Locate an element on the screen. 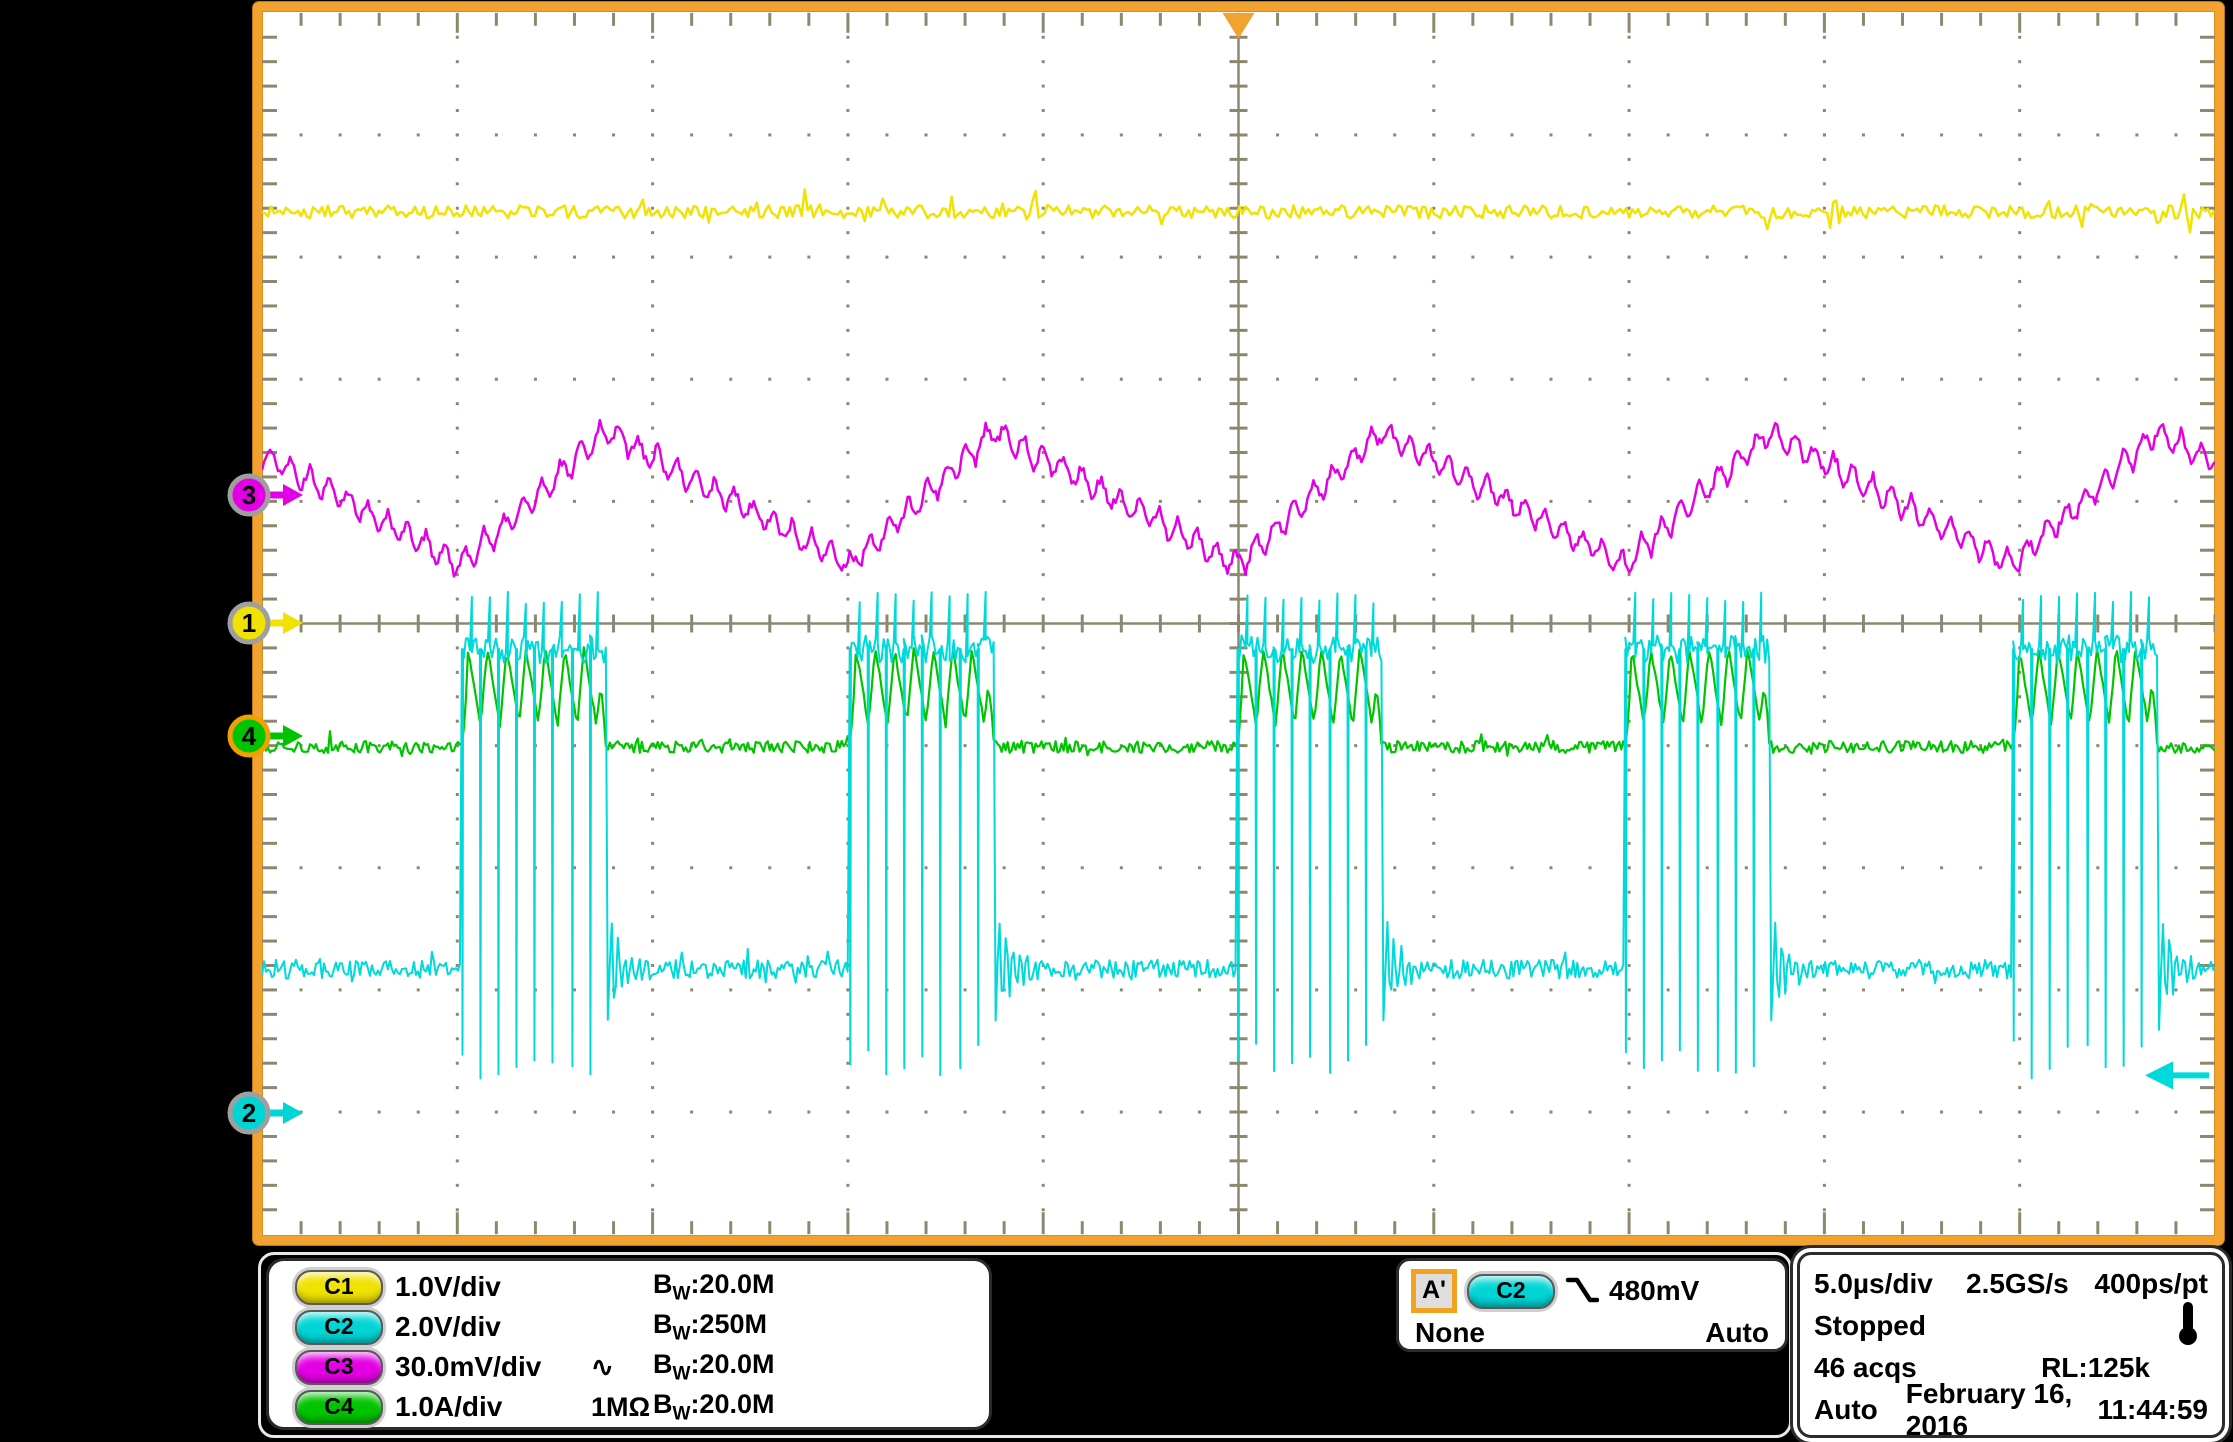 The height and width of the screenshot is (1442, 2233). c3-scale: 30.0mV/div is located at coordinates (468, 1366).